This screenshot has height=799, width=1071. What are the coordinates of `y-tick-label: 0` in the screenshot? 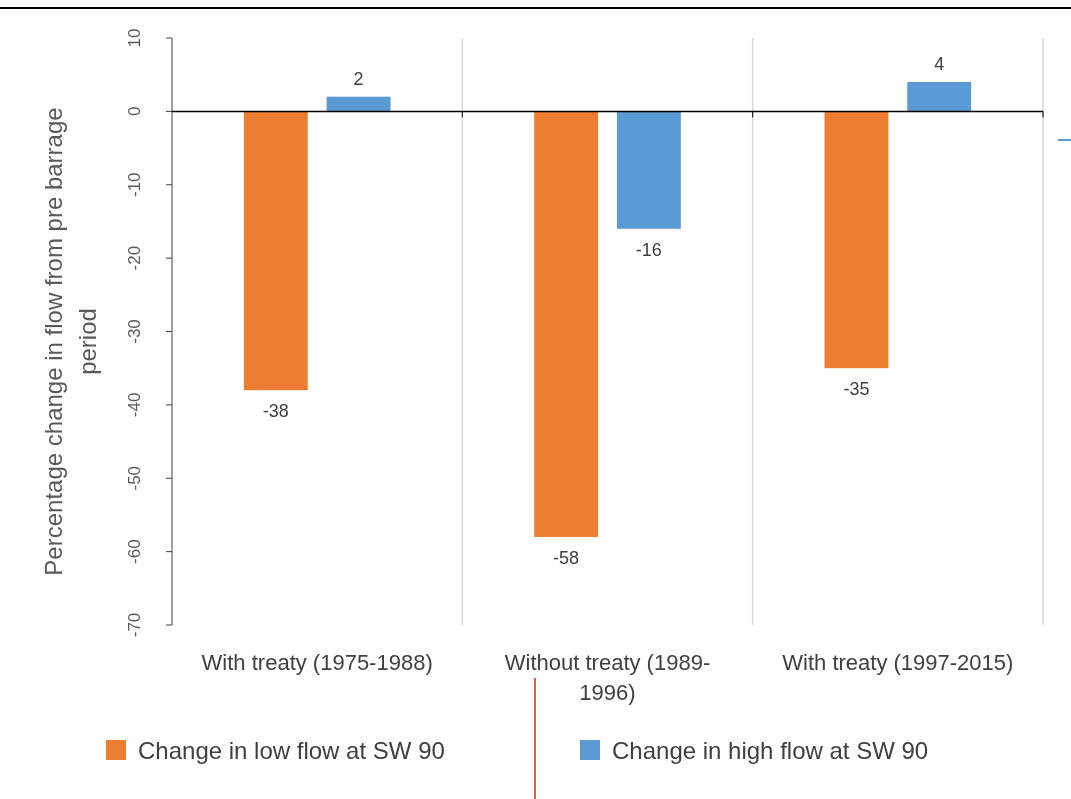 It's located at (134, 111).